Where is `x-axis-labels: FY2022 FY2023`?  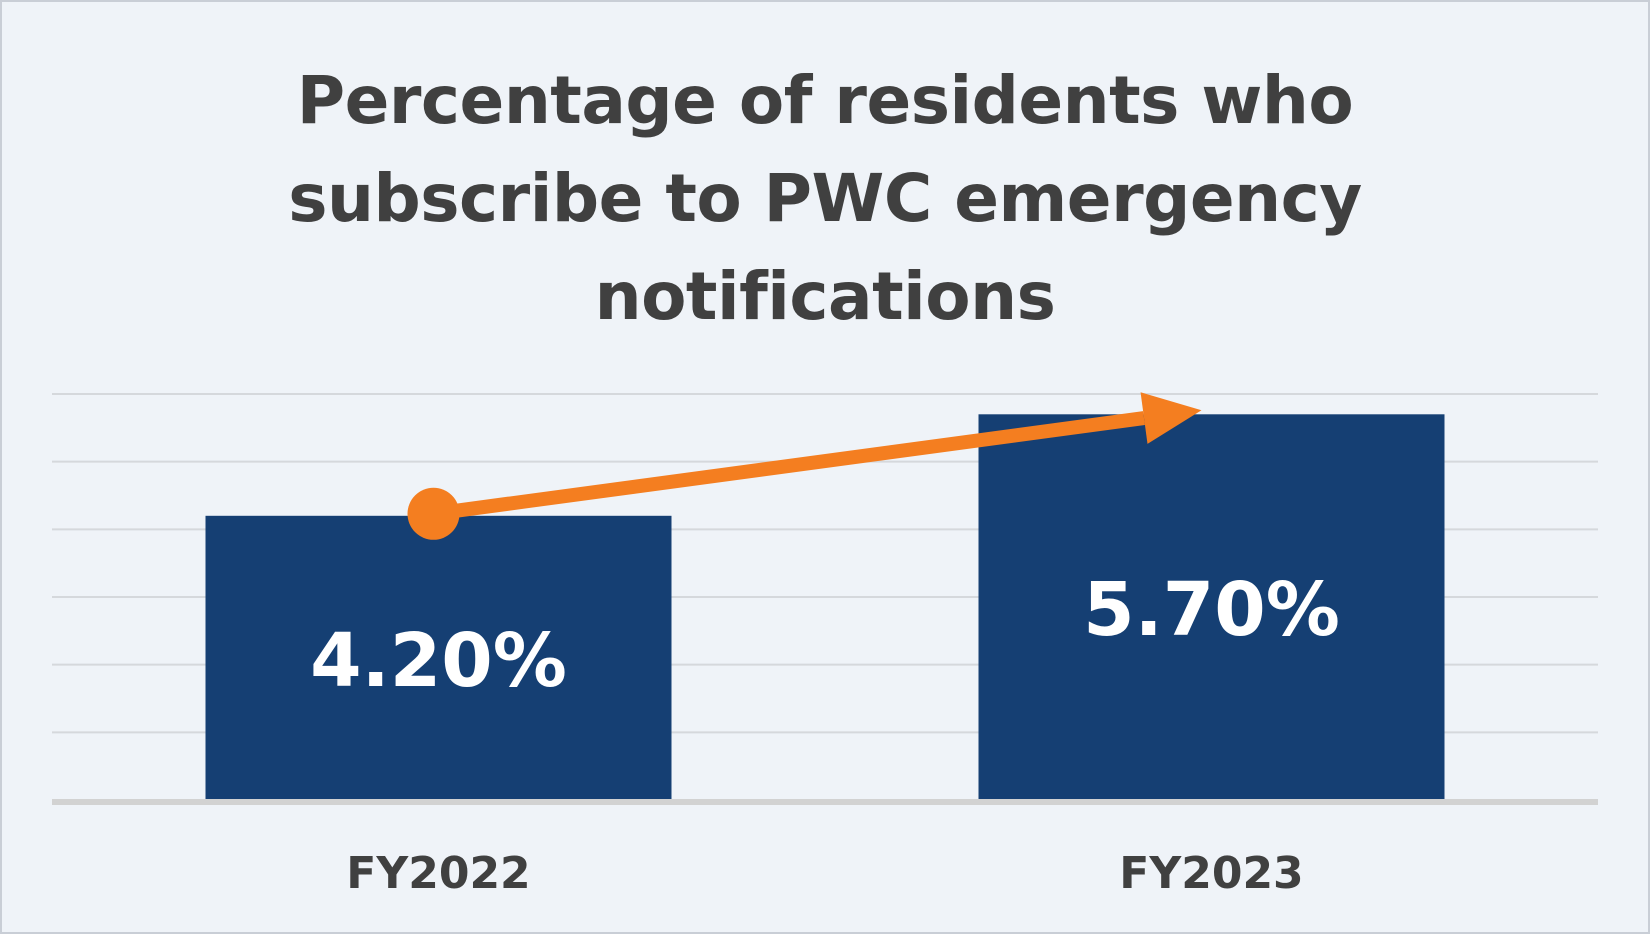
x-axis-labels: FY2022 FY2023 is located at coordinates (824, 873).